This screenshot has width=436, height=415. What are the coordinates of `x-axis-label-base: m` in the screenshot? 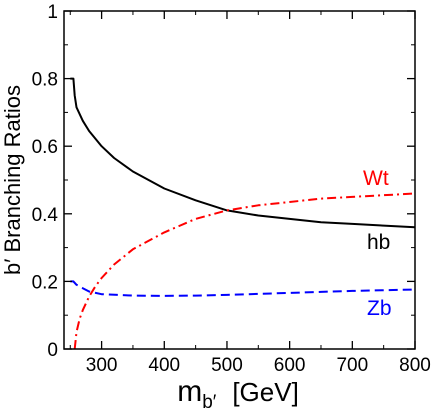 It's located at (189, 391).